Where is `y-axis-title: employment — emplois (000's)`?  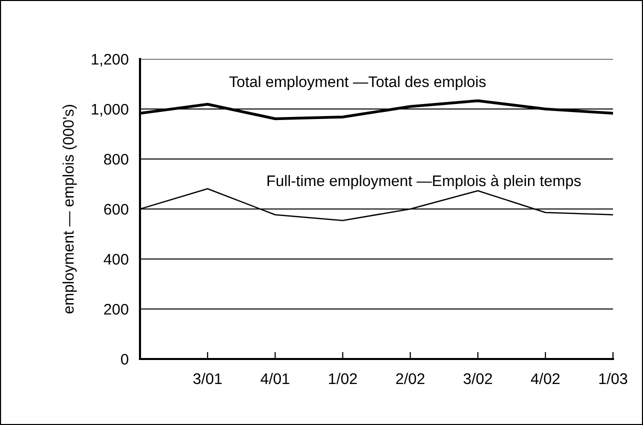
y-axis-title: employment — emplois (000's) is located at coordinates (69, 209).